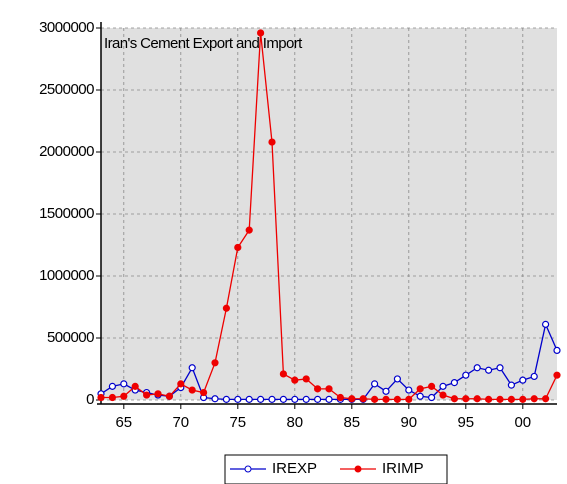  I want to click on chart-title: Iran's Cement Export and Import, so click(203, 43).